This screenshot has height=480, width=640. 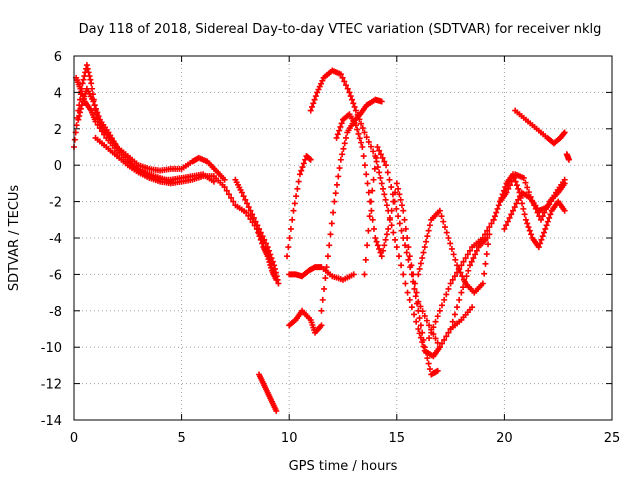 What do you see at coordinates (55, 239) in the screenshot?
I see `y-tick-label: -4` at bounding box center [55, 239].